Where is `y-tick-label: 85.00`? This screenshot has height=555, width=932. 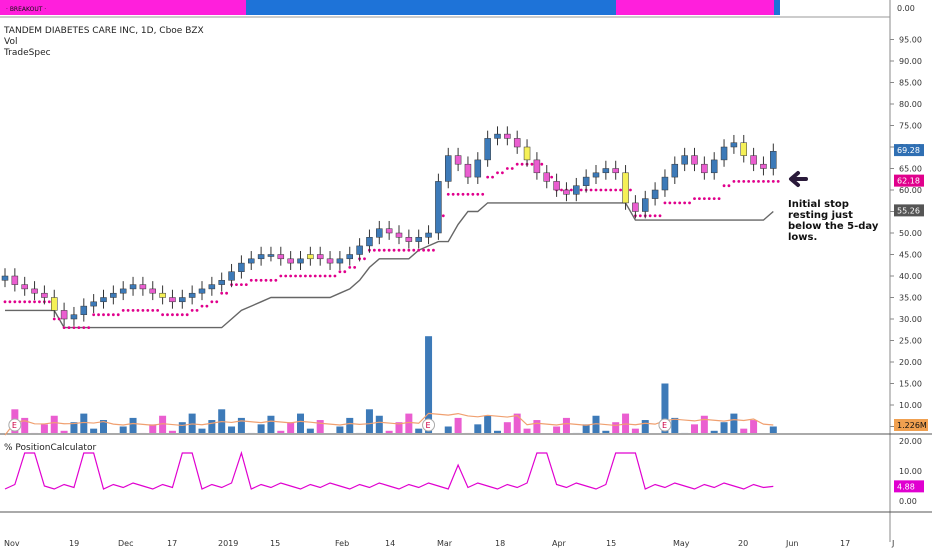
y-tick-label: 85.00 is located at coordinates (910, 83).